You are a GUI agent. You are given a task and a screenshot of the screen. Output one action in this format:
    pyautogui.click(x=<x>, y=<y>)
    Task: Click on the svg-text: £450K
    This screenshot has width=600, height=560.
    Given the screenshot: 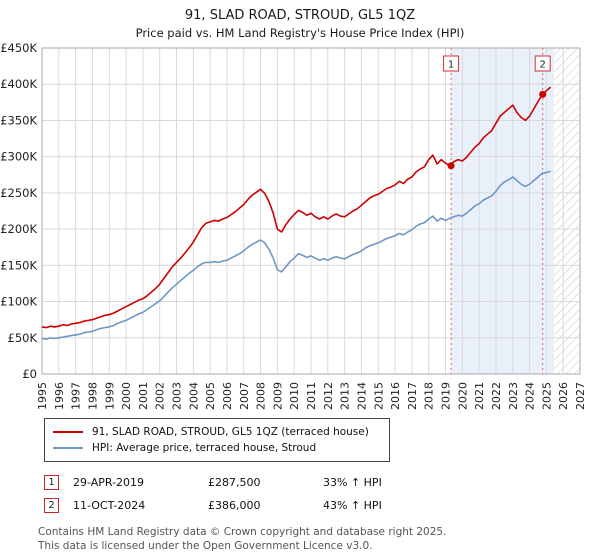 What is the action you would take?
    pyautogui.click(x=18, y=48)
    